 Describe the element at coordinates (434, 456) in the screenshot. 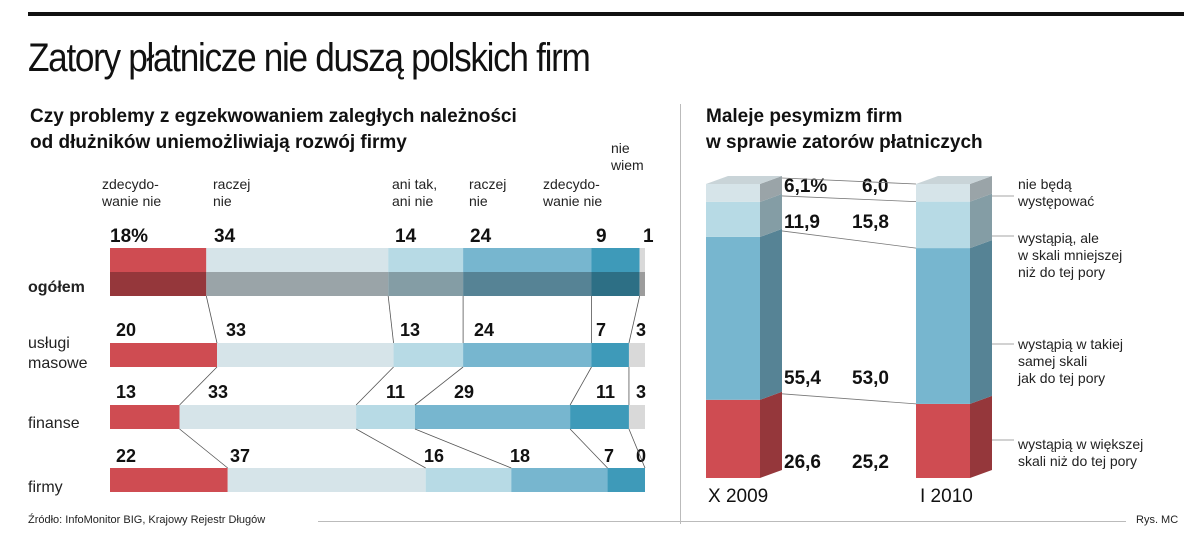

I see `value-label: 16` at that location.